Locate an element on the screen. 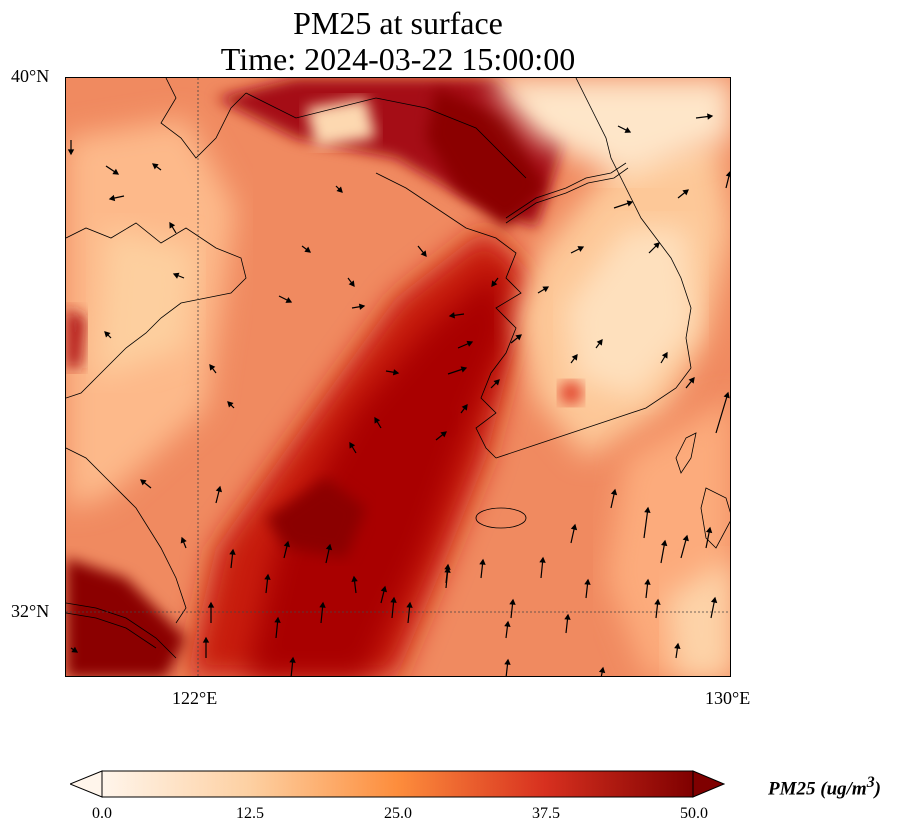 Image resolution: width=905 pixels, height=836 pixels. colorbar-label-exponent: 3 is located at coordinates (870, 782).